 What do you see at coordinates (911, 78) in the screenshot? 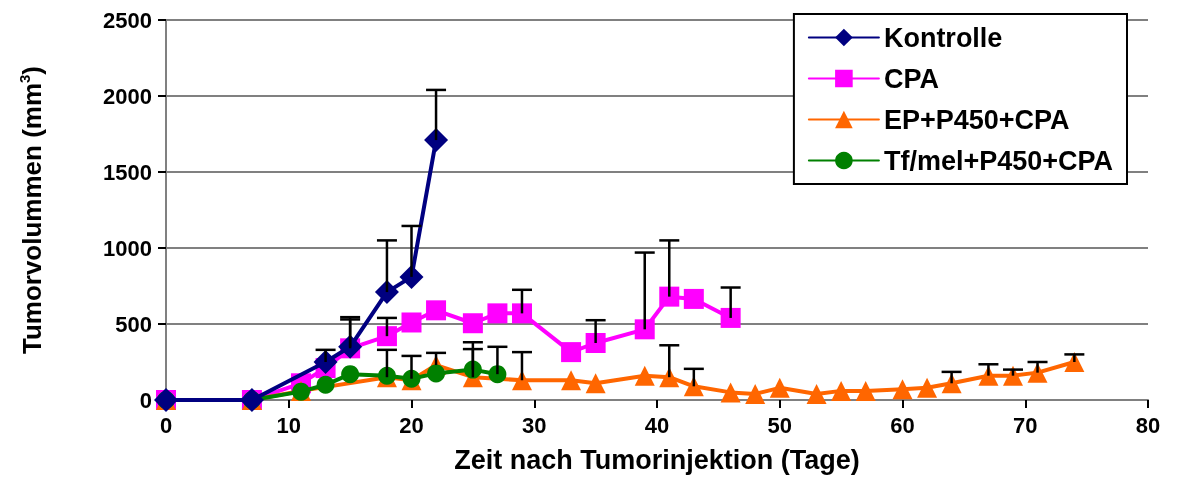
I see `legend-label: CPA` at bounding box center [911, 78].